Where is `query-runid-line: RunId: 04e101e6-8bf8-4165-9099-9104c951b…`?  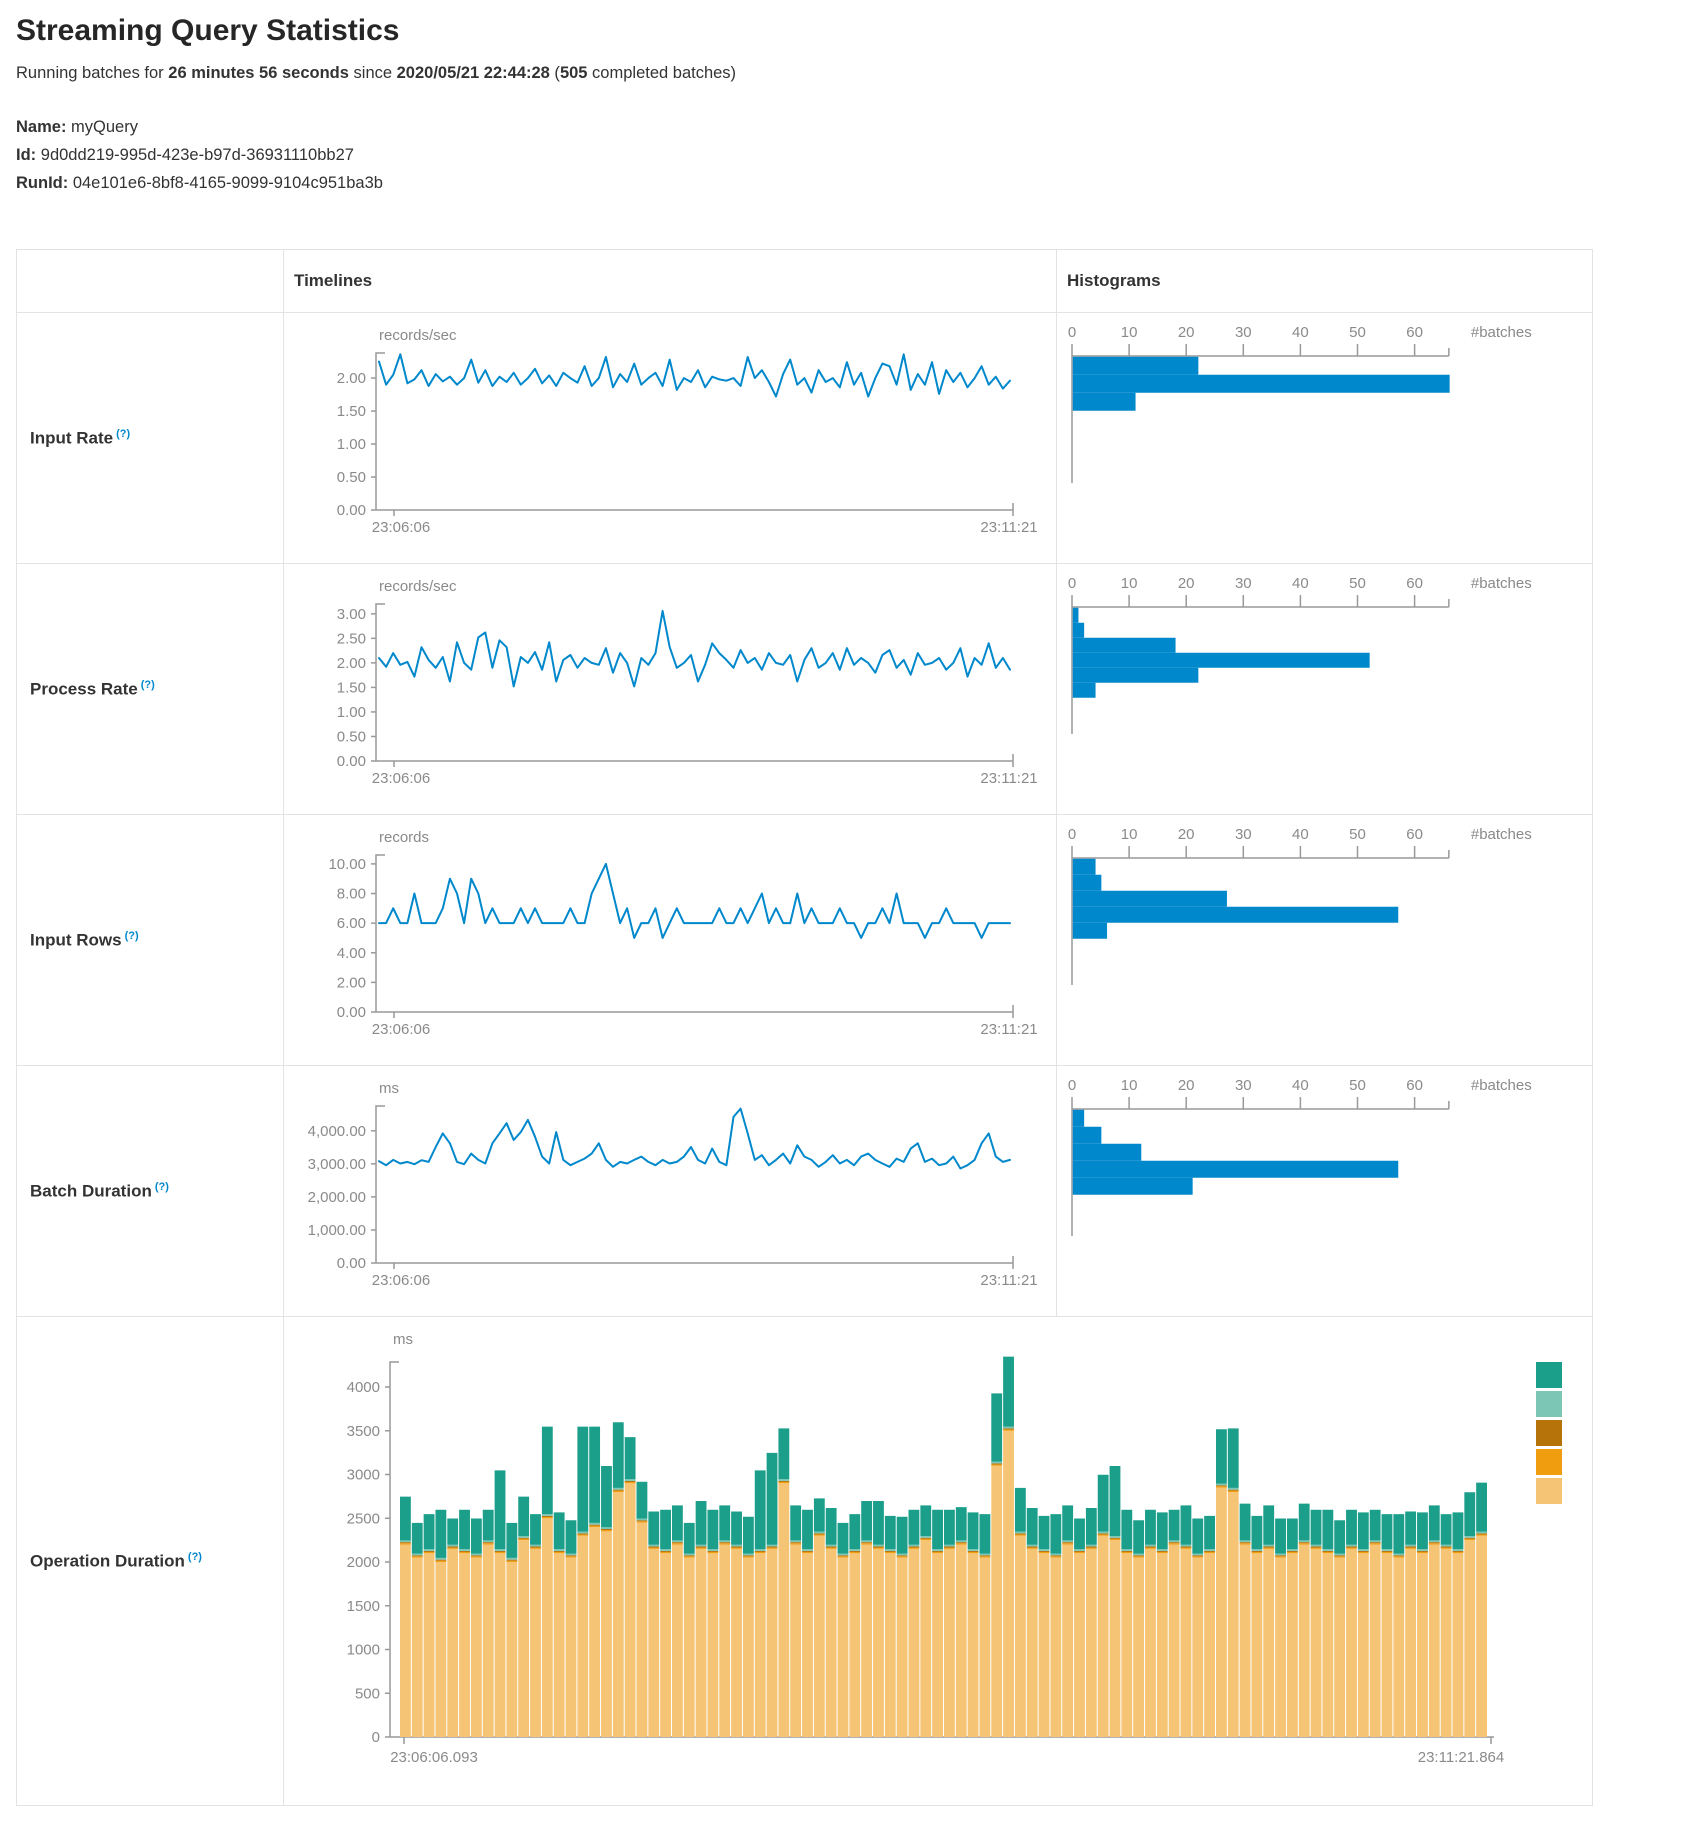
query-runid-line: RunId: 04e101e6-8bf8-4165-9099-9104c951b… is located at coordinates (854, 183).